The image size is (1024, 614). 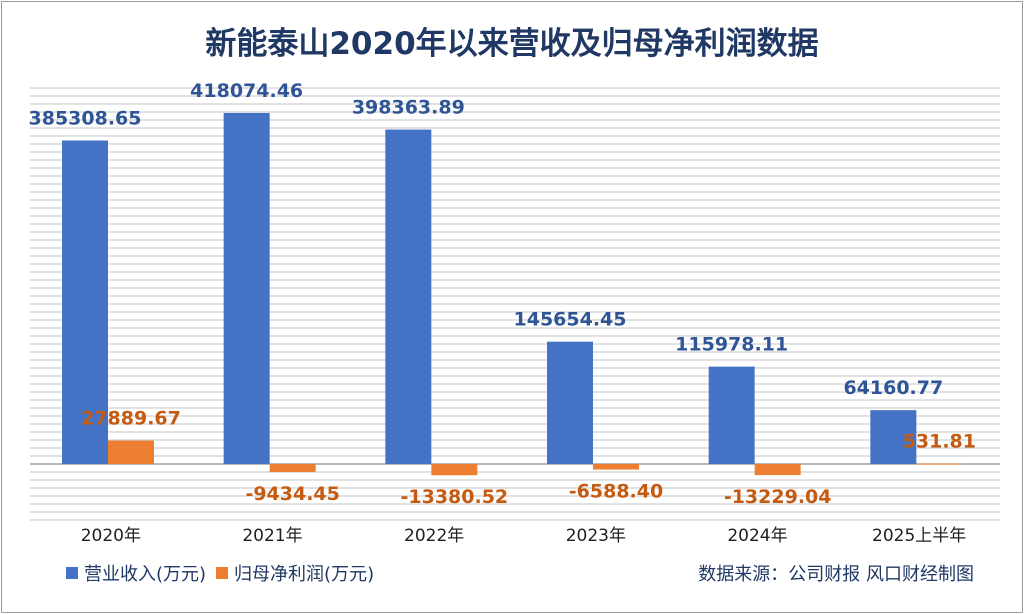 What do you see at coordinates (222, 573) in the screenshot?
I see `legend-swatch-profit` at bounding box center [222, 573].